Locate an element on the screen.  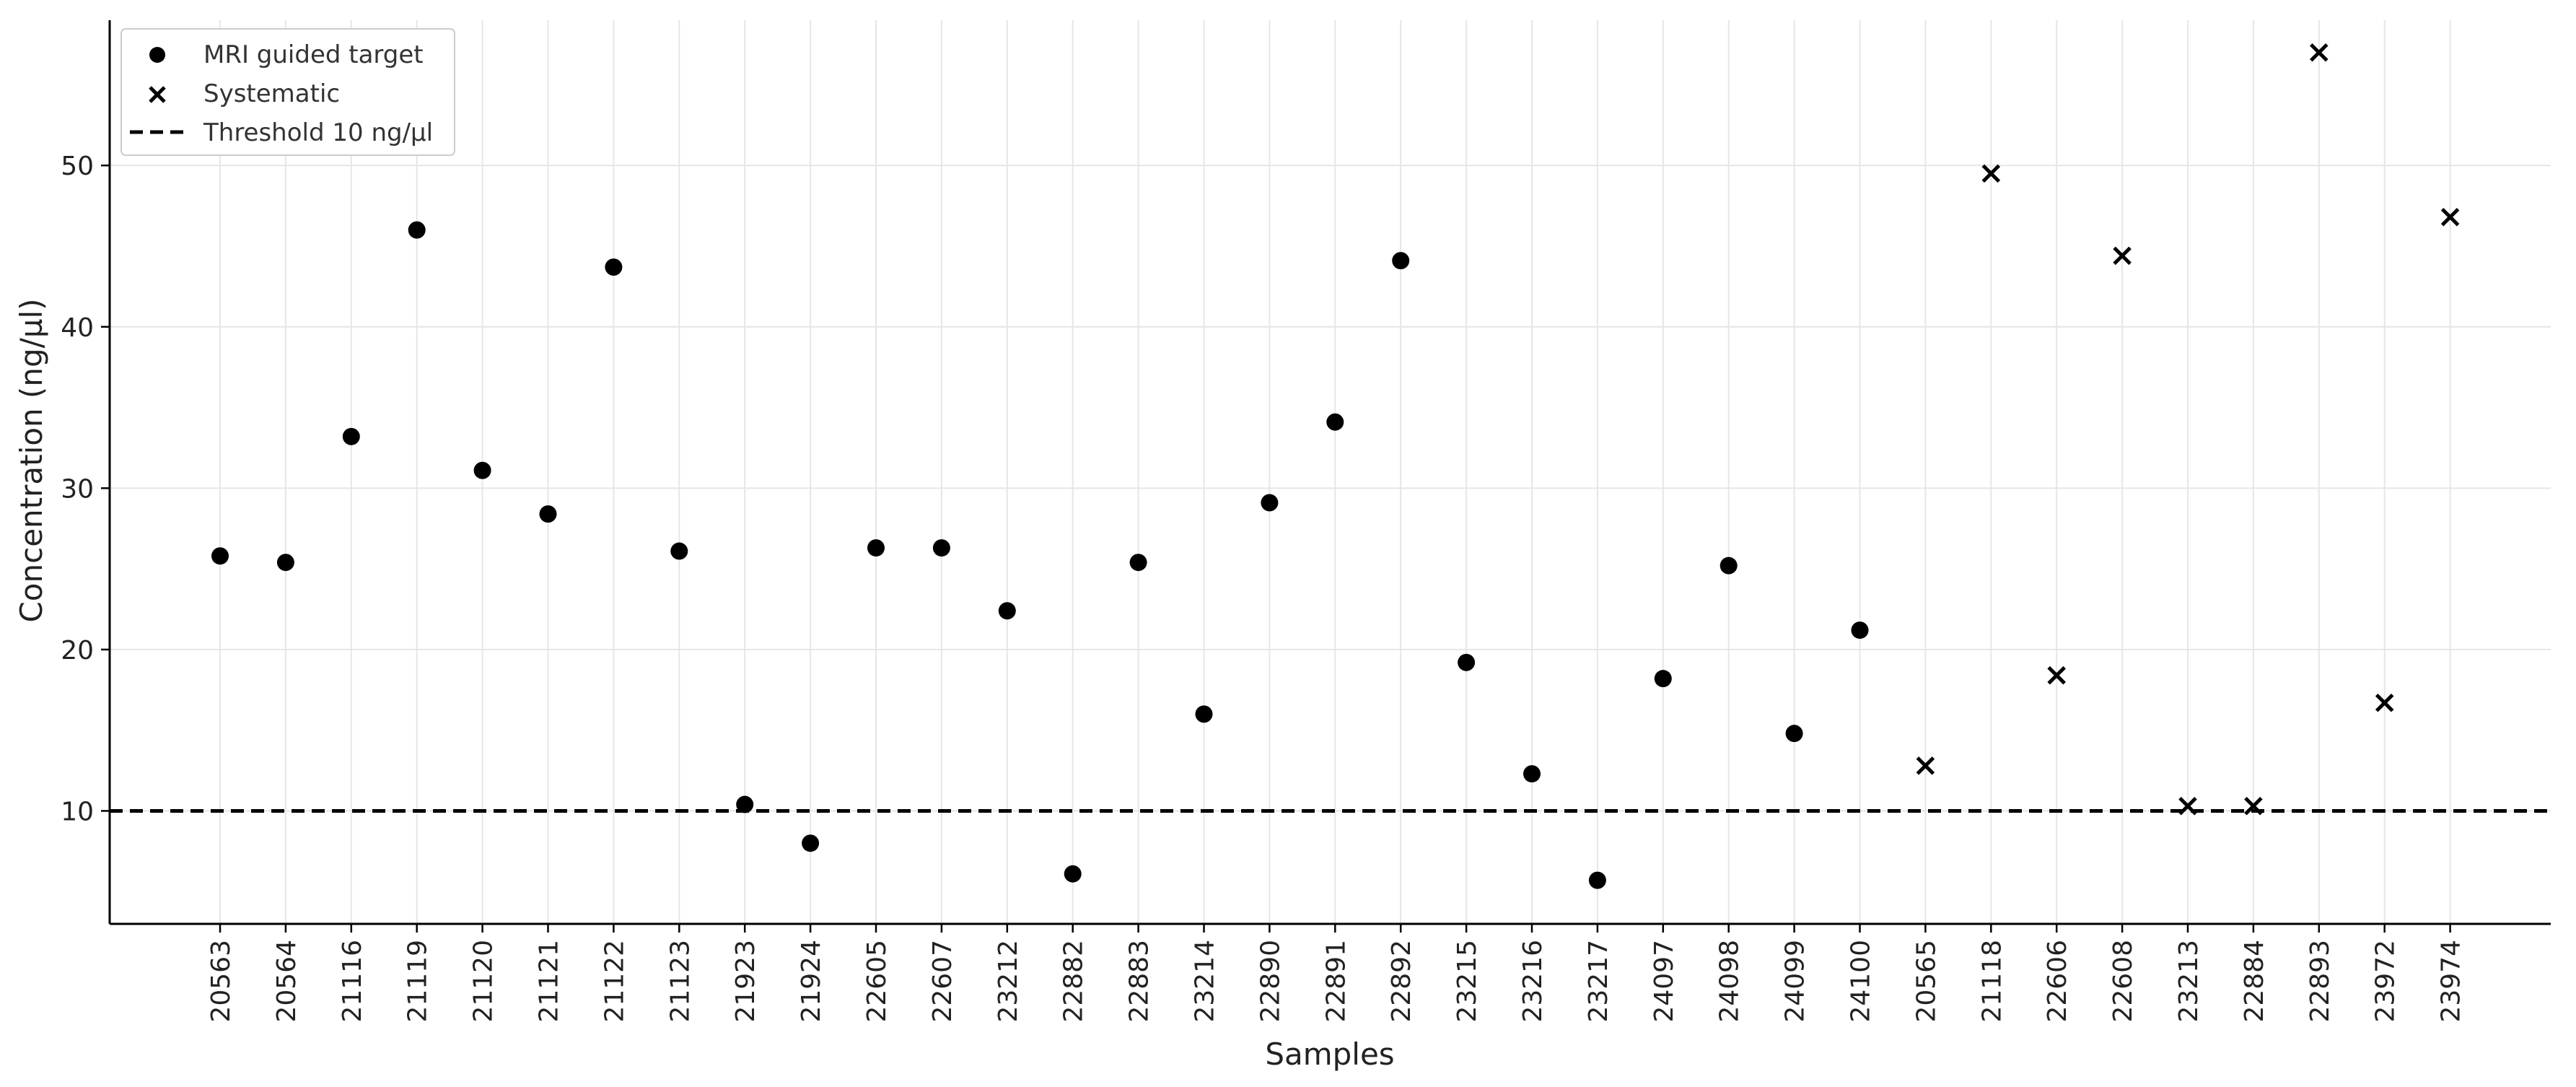
x-tick-label-21123: 21123 is located at coordinates (680, 981).